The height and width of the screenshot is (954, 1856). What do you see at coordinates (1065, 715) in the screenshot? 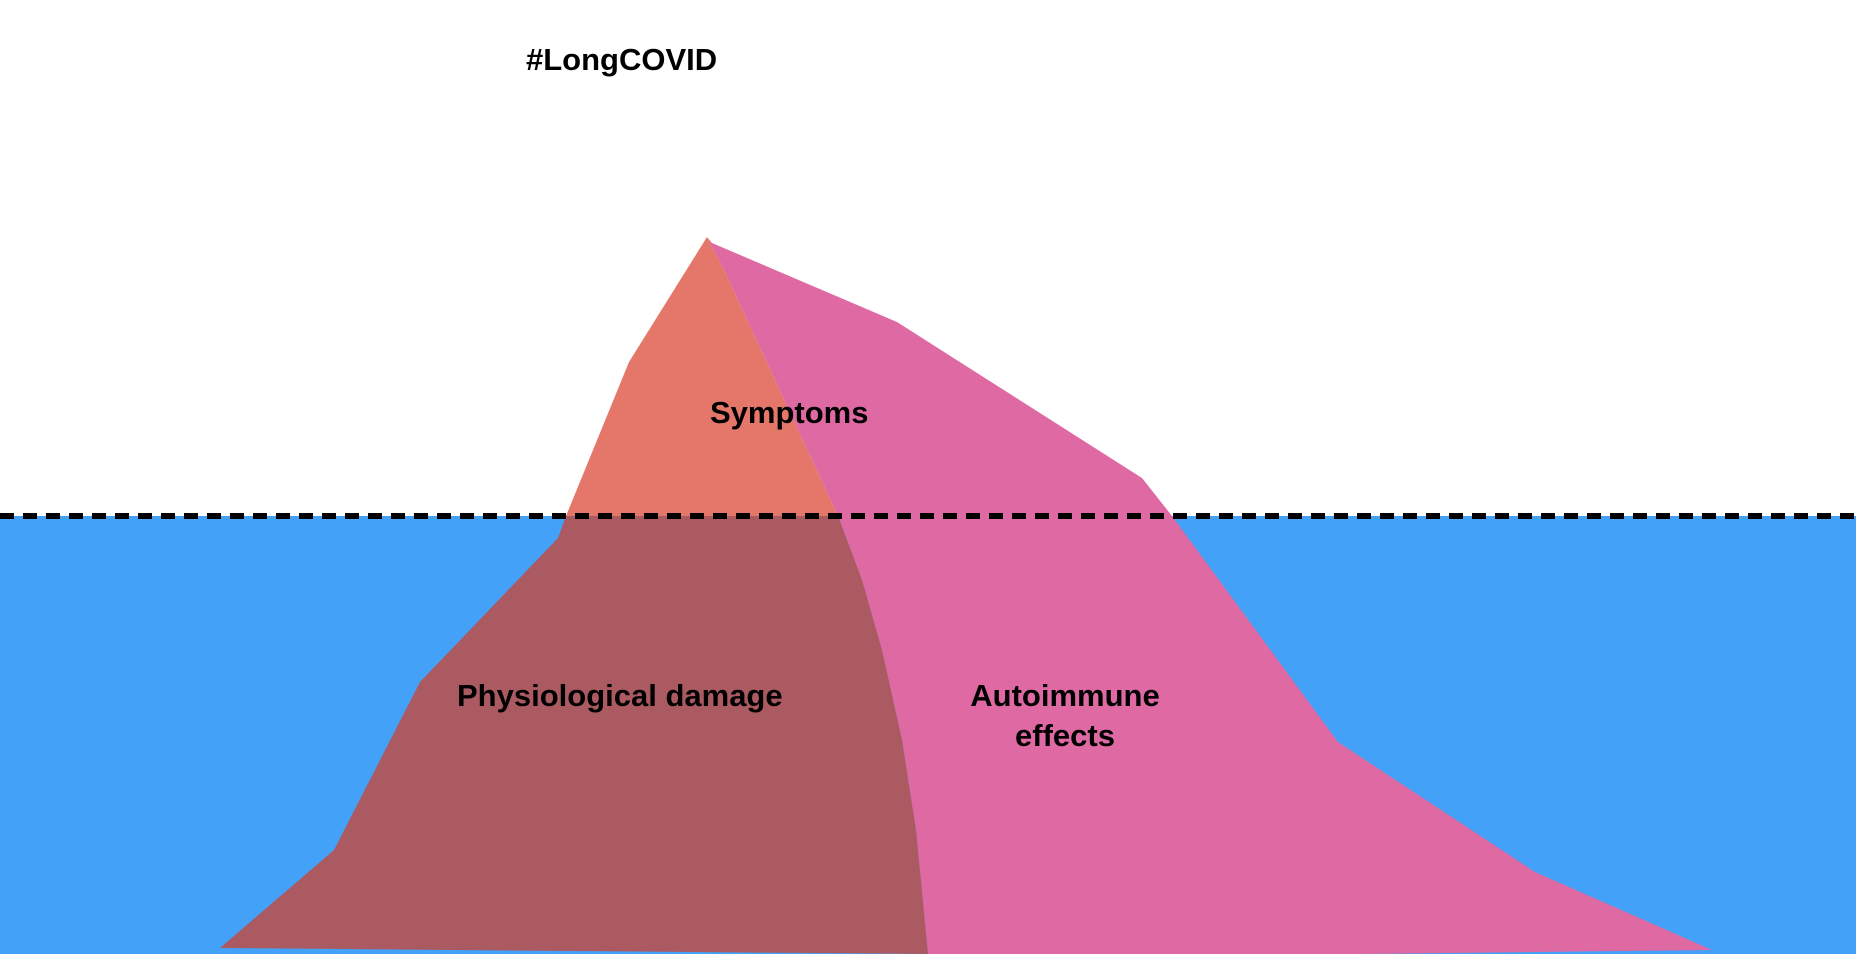
I see `autoimmune-effects-label: Autoimmune effects` at bounding box center [1065, 715].